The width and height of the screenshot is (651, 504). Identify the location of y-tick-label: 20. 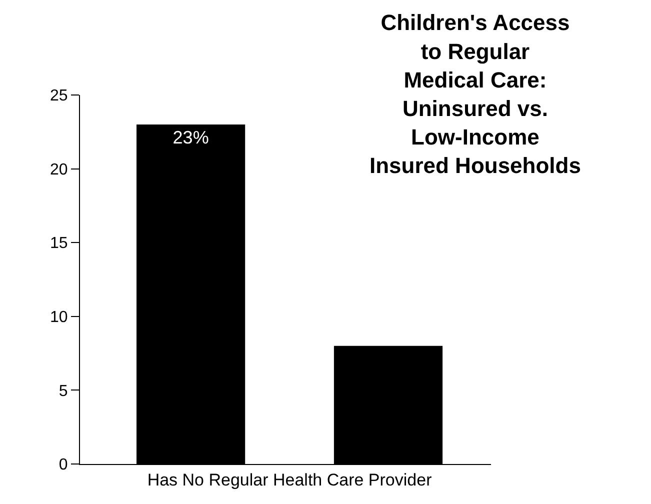
(59, 169).